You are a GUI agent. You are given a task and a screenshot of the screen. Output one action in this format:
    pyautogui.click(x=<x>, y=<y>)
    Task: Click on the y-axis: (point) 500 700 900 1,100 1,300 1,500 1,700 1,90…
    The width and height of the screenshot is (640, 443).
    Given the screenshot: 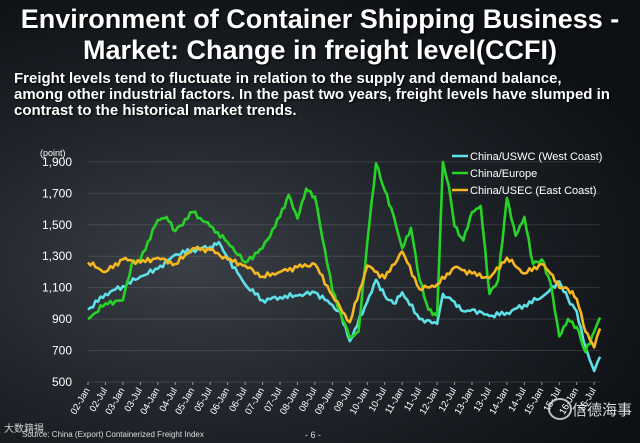 What is the action you would take?
    pyautogui.click(x=56, y=268)
    